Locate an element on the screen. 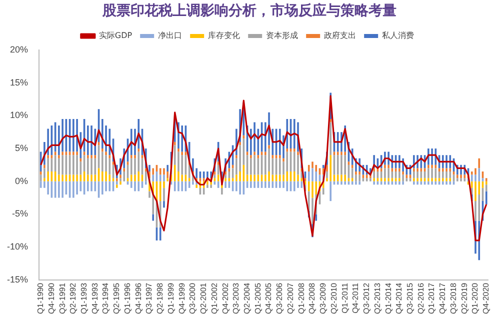 The image size is (499, 321). x-tick-label: Q2-1995 is located at coordinates (117, 298).